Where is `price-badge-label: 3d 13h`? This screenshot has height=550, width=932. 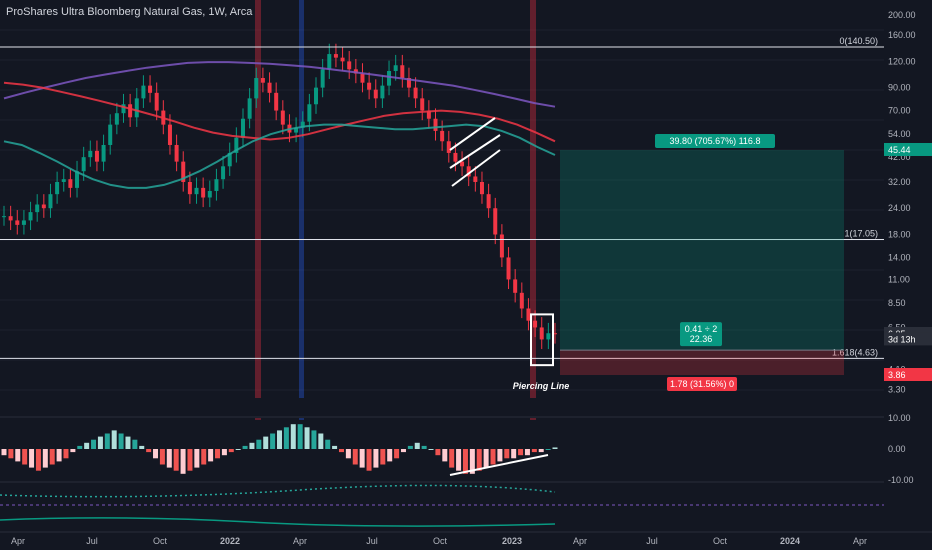 price-badge-label: 3d 13h is located at coordinates (902, 339).